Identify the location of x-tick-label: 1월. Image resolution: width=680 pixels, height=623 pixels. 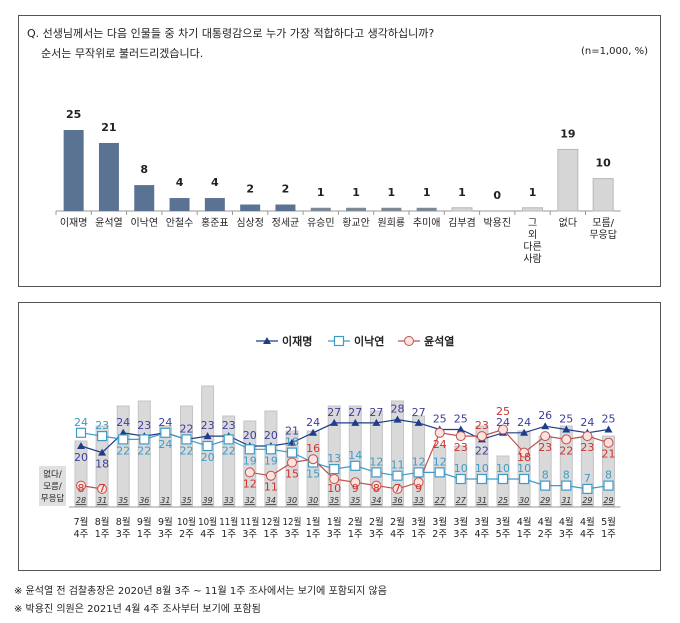
(313, 522).